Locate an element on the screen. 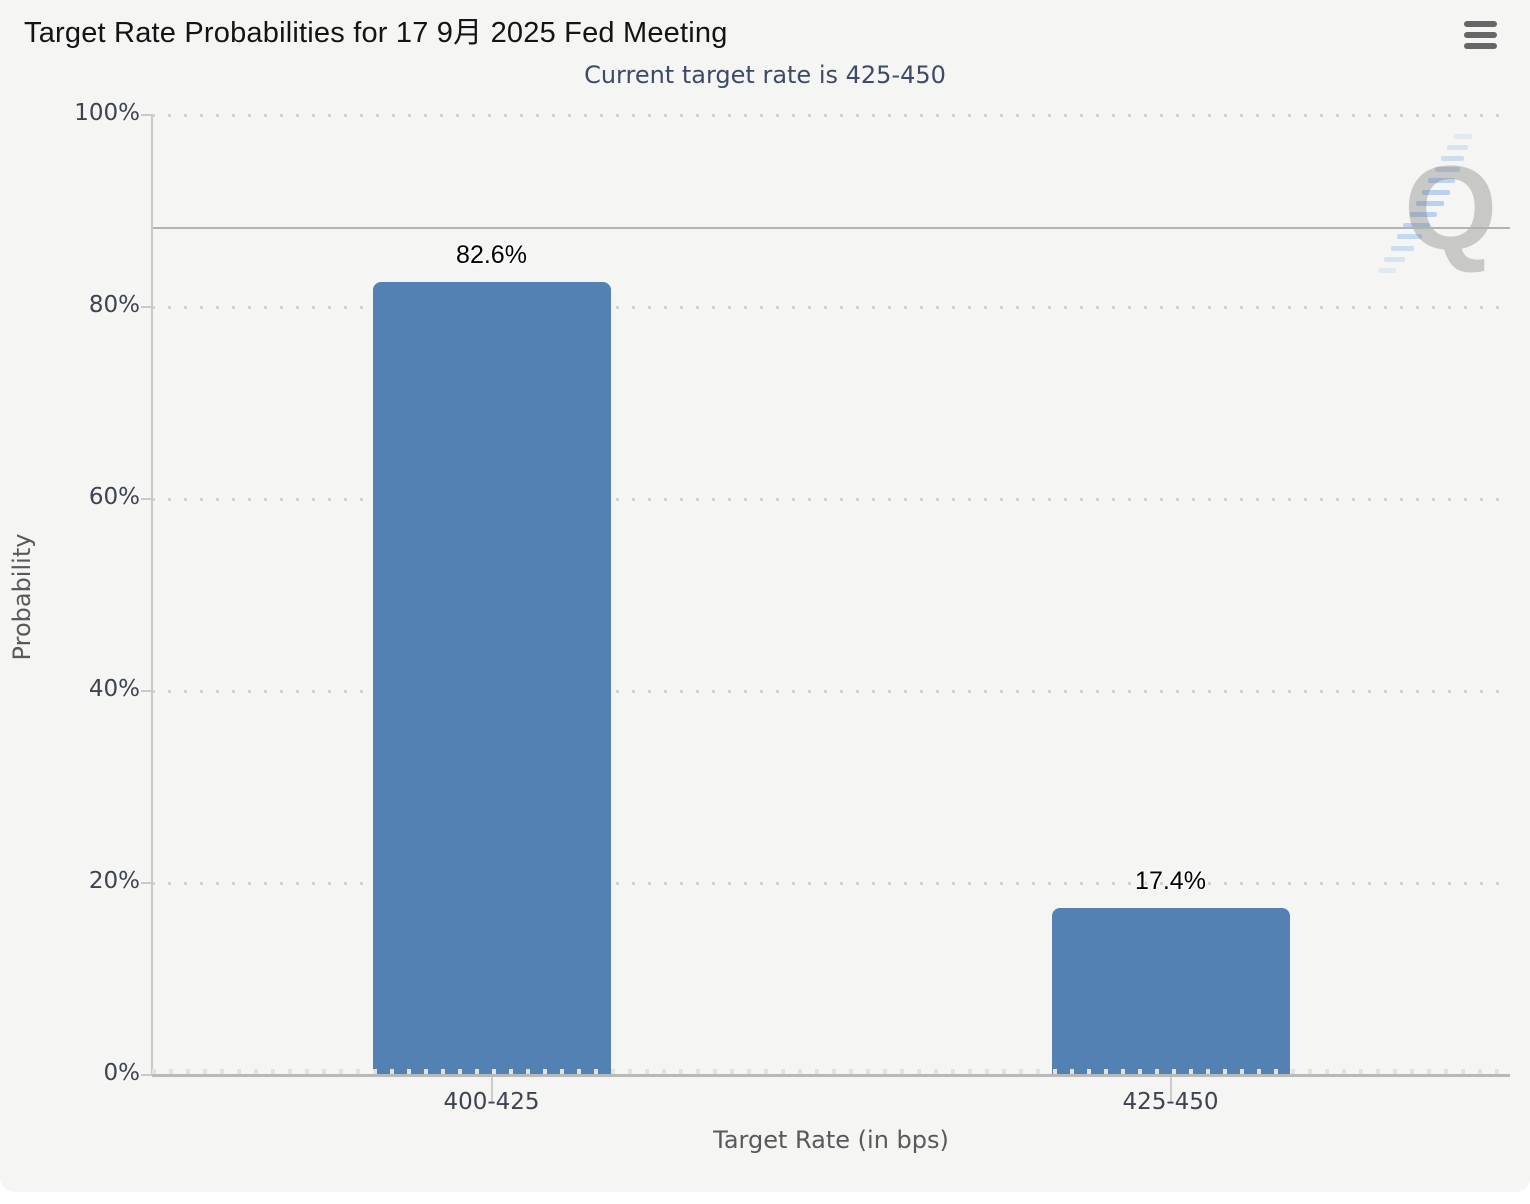 The width and height of the screenshot is (1530, 1204). y-axis-line is located at coordinates (152, 595).